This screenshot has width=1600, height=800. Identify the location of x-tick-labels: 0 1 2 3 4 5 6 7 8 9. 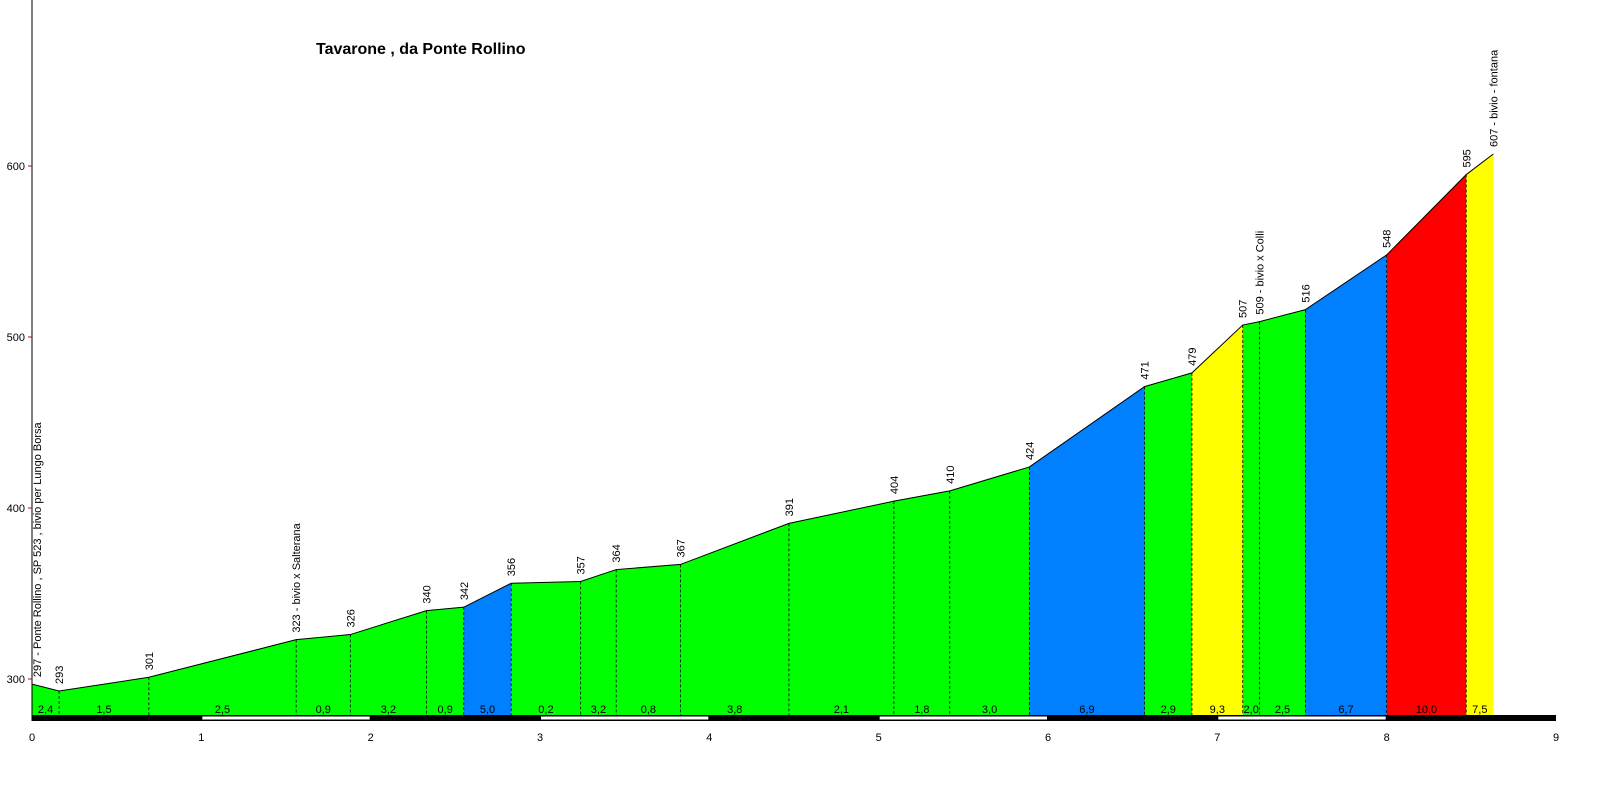
(794, 738).